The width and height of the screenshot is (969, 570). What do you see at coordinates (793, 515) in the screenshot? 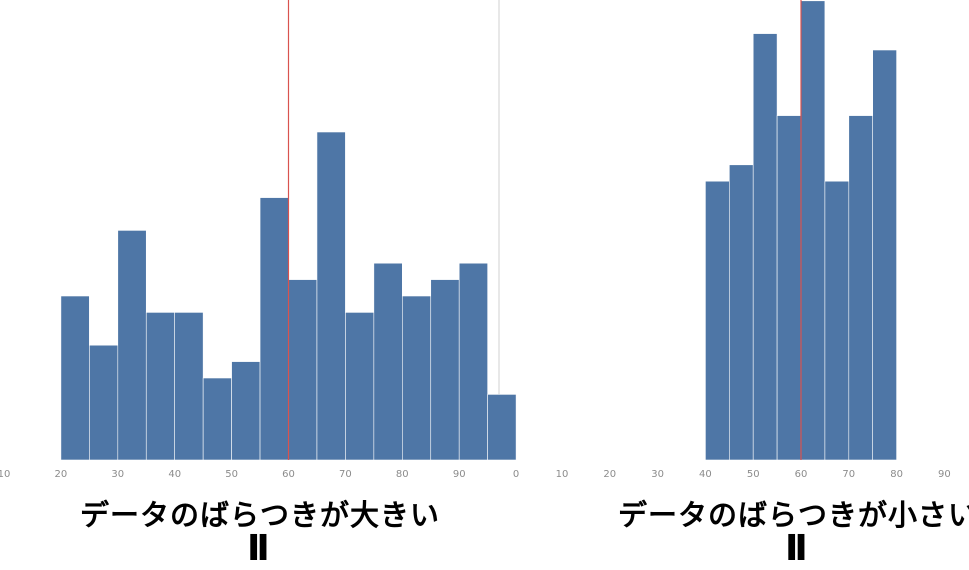
I see `right-caption: データのばらつきが小さい` at bounding box center [793, 515].